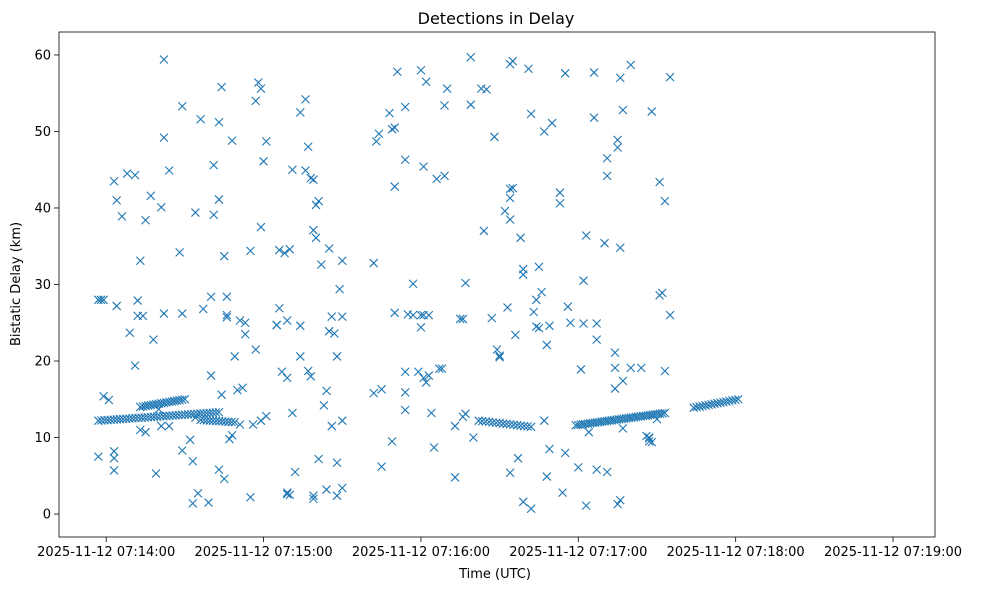 This screenshot has width=986, height=594. What do you see at coordinates (42, 55) in the screenshot?
I see `y-tick-label: 60` at bounding box center [42, 55].